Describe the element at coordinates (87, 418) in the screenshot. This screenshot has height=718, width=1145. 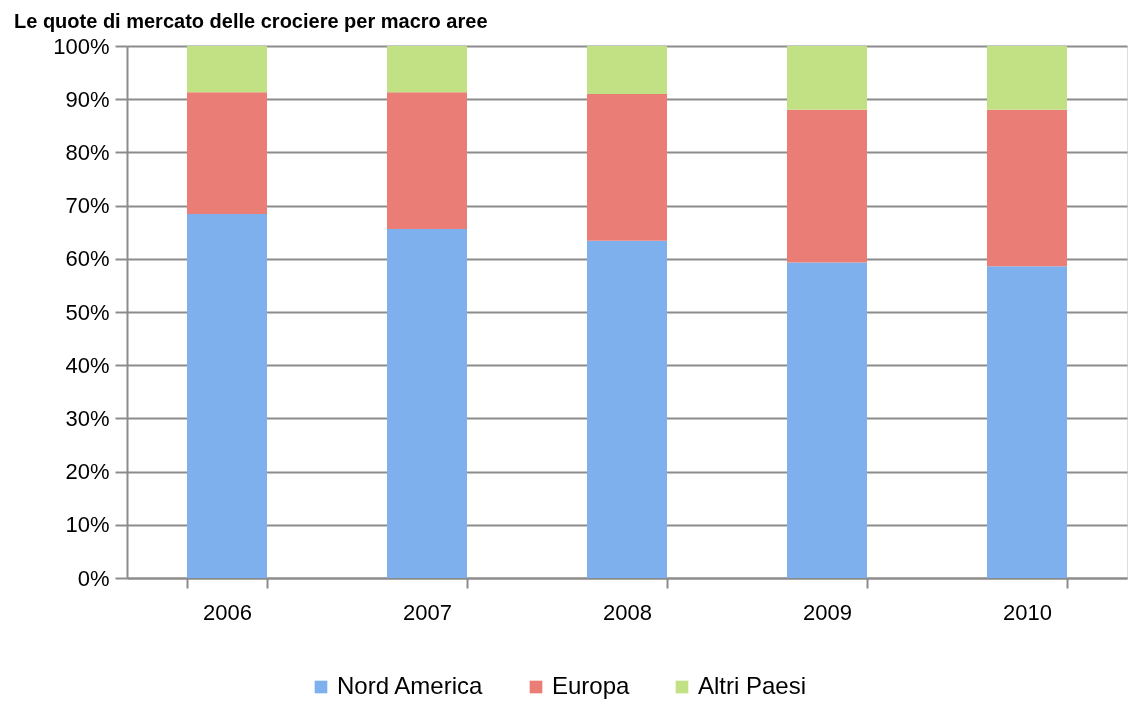
I see `y-tick-label: 30%` at that location.